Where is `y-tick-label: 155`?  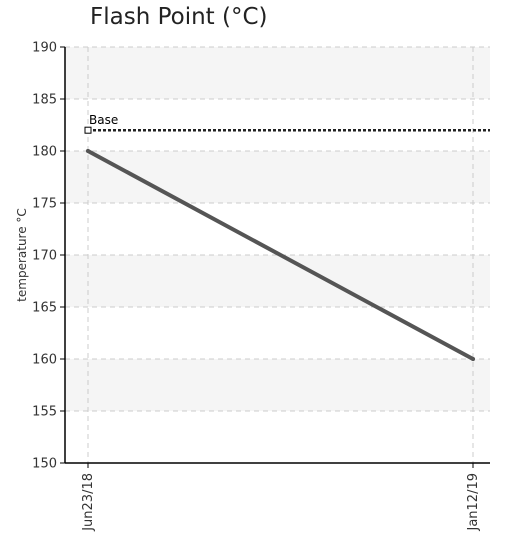
y-tick-label: 155 is located at coordinates (44, 412).